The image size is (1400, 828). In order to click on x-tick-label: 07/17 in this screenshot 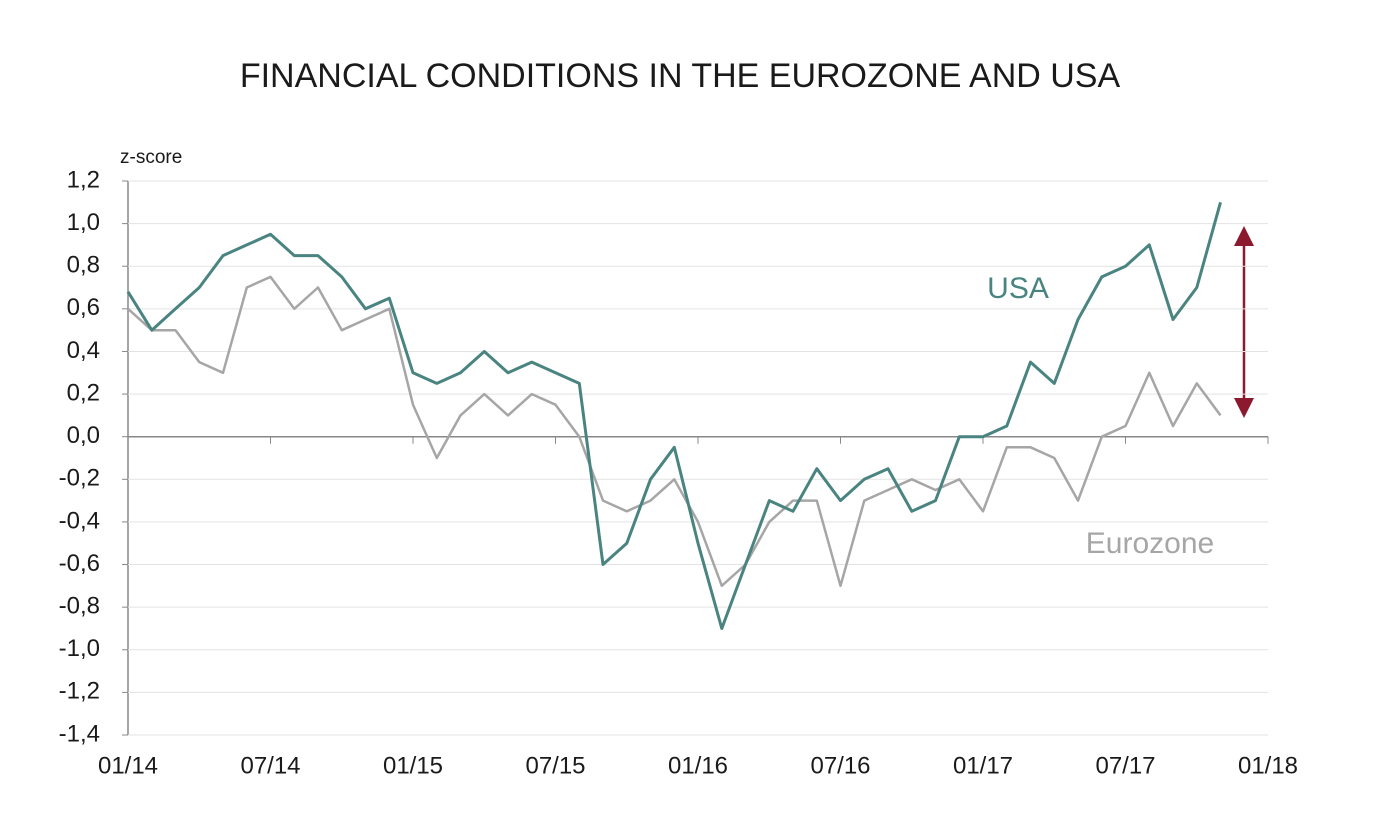, I will do `click(1125, 765)`.